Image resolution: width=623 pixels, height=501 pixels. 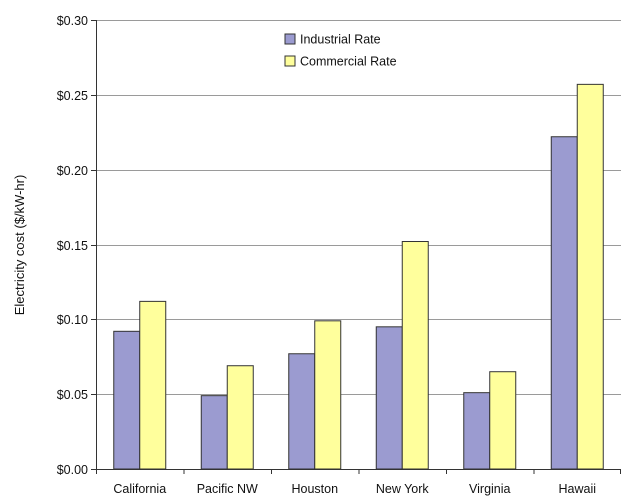 I want to click on legend: Industrial Rate Commercial Rate, so click(x=340, y=51).